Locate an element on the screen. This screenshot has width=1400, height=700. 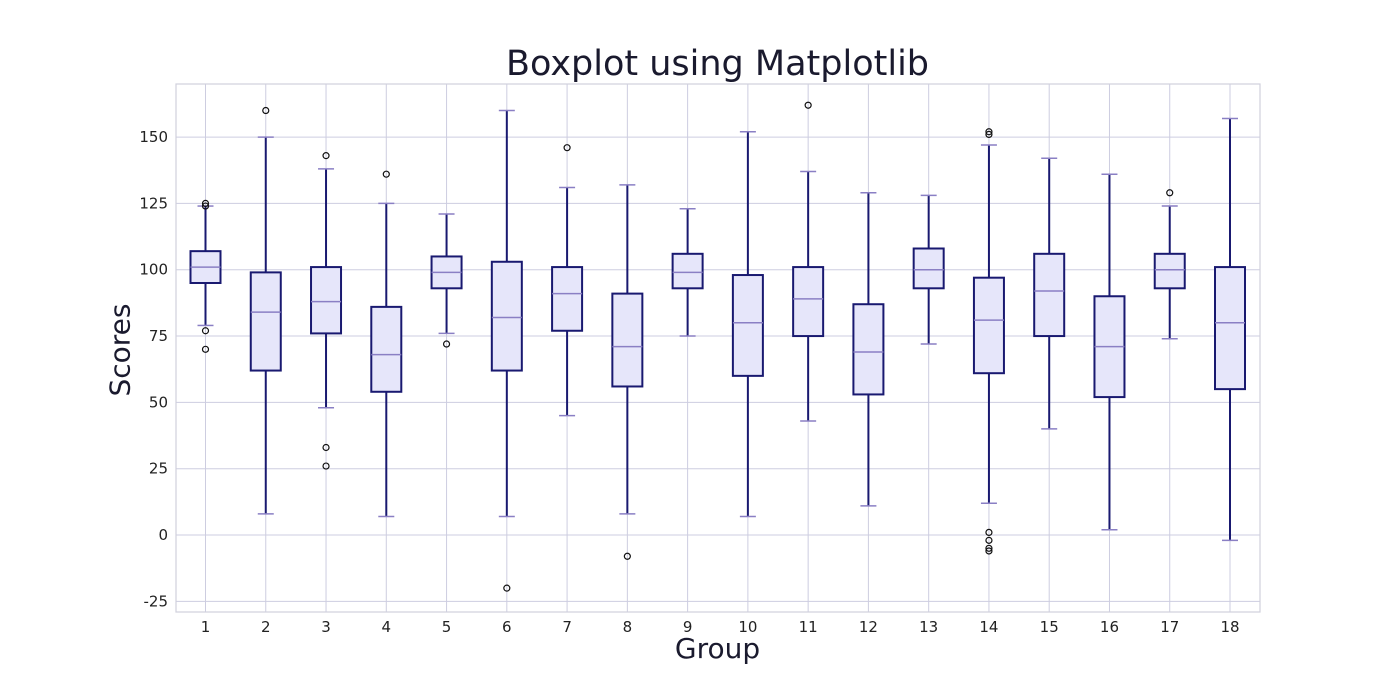
y-tick-label: -25 is located at coordinates (156, 601).